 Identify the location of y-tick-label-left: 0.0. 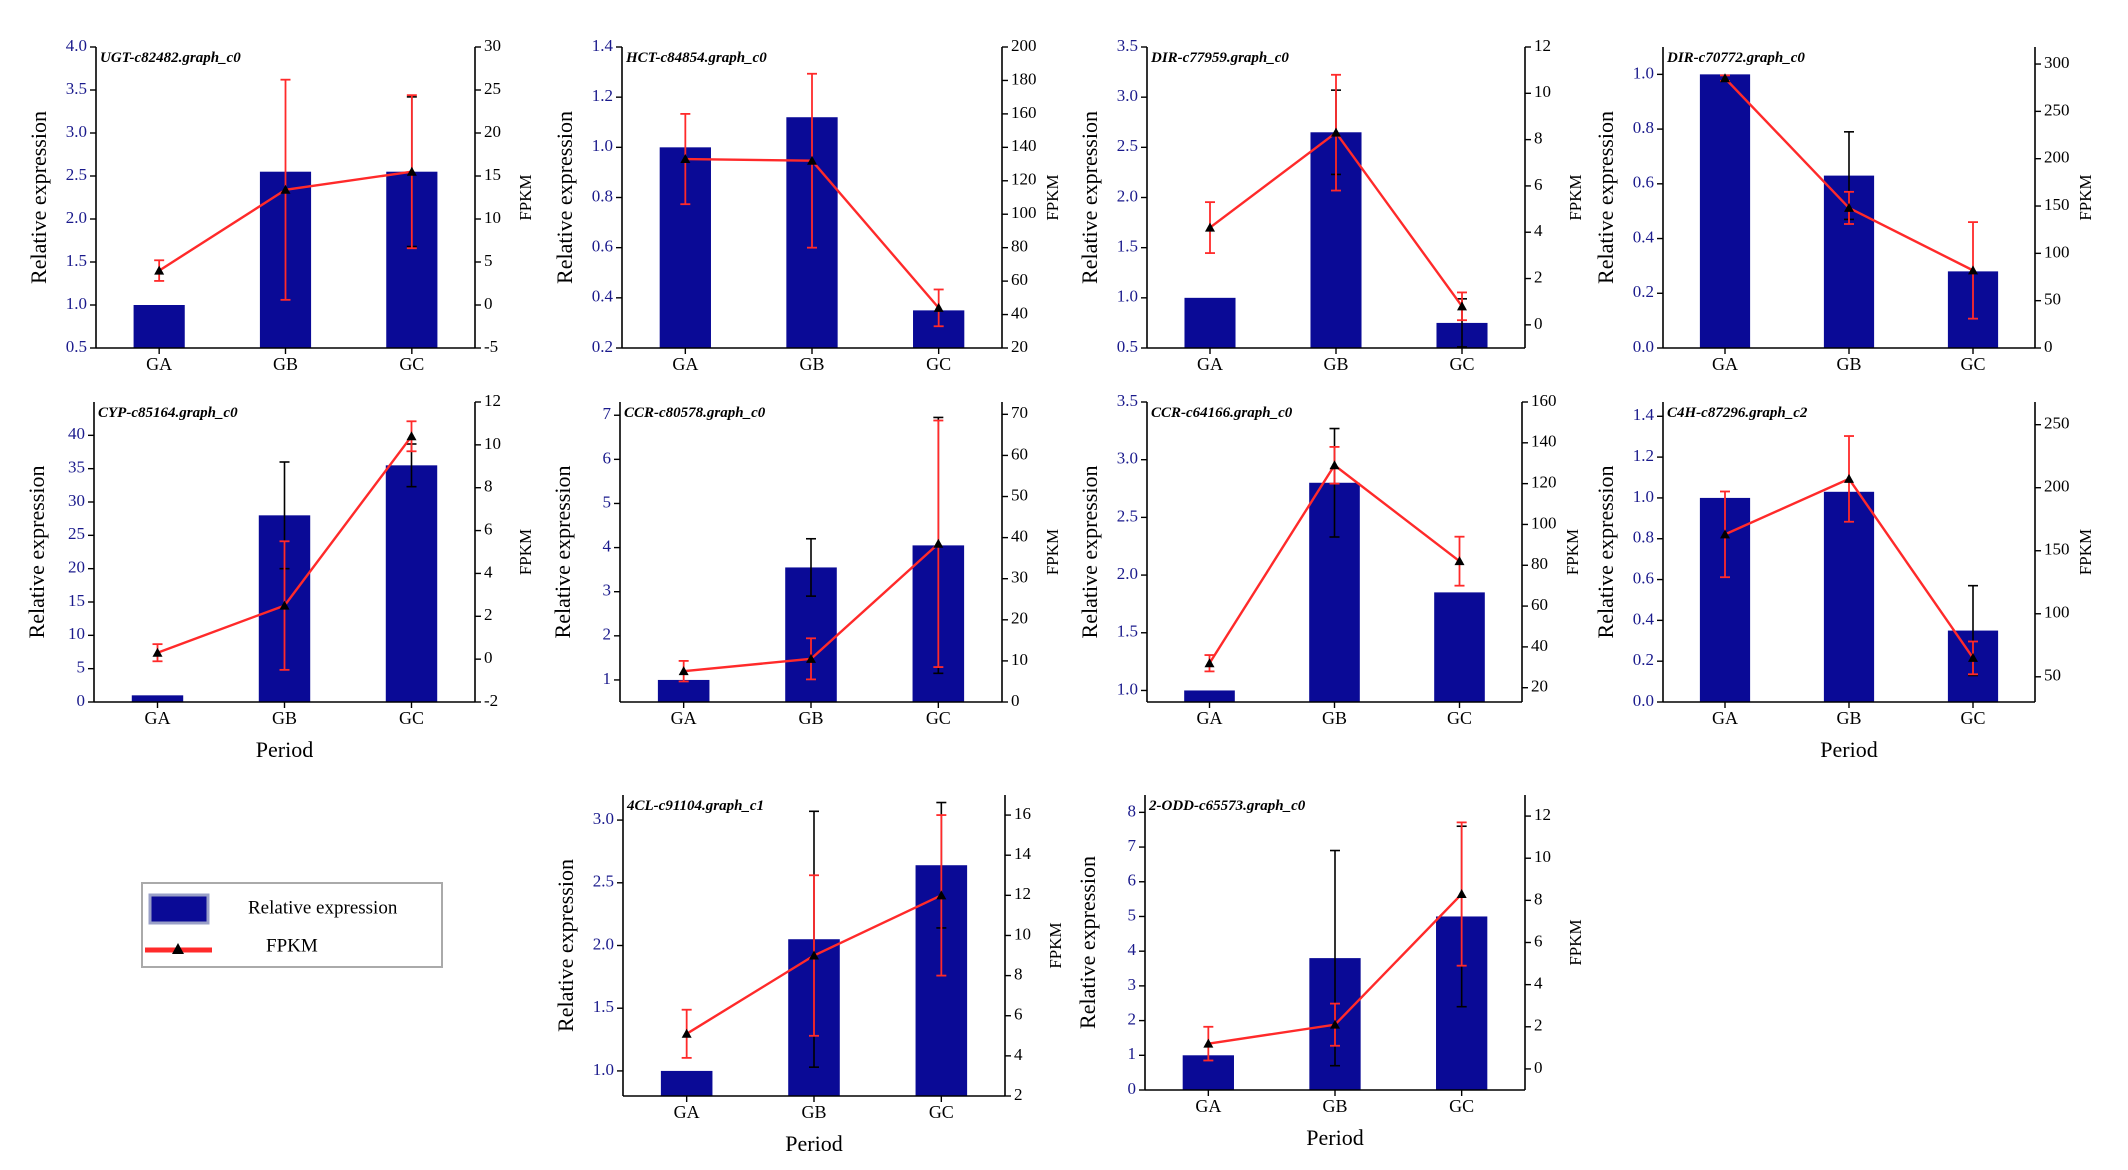
(1643, 346).